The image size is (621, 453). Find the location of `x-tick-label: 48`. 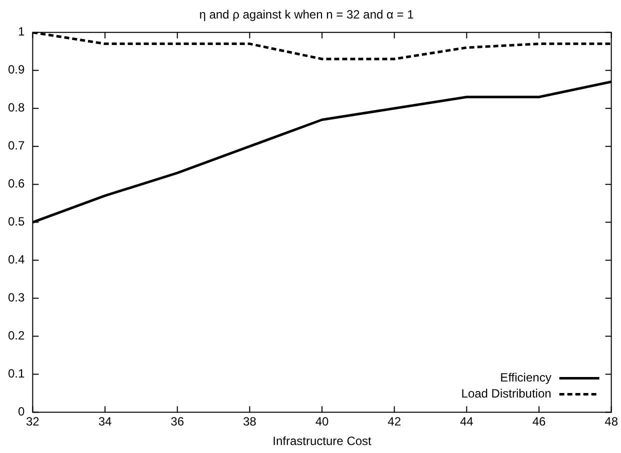

x-tick-label: 48 is located at coordinates (611, 421).